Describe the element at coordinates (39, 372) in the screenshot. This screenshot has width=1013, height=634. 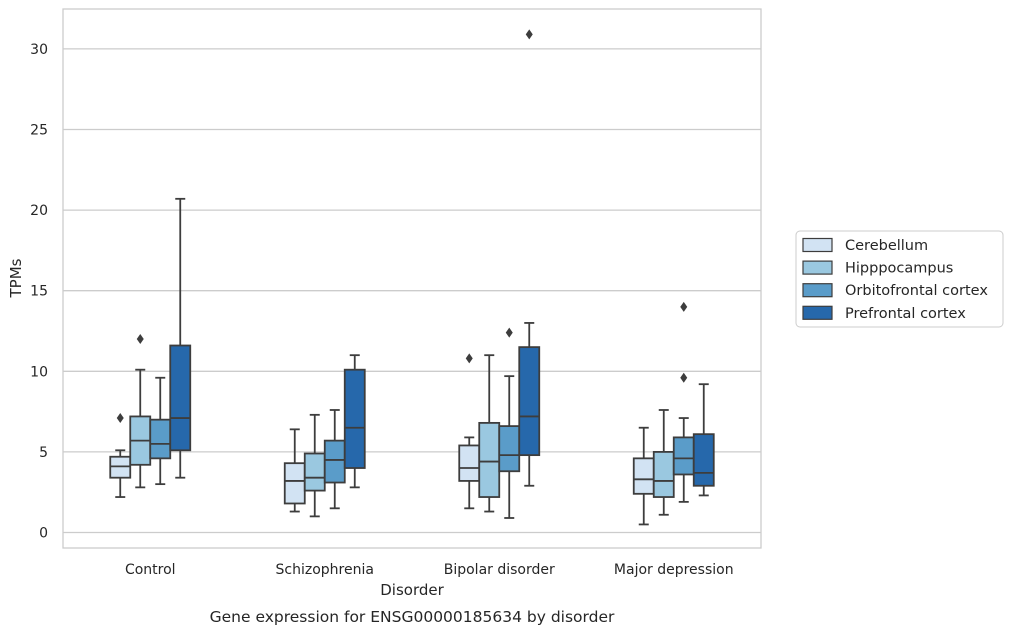
I see `y-tick-label: 10` at that location.